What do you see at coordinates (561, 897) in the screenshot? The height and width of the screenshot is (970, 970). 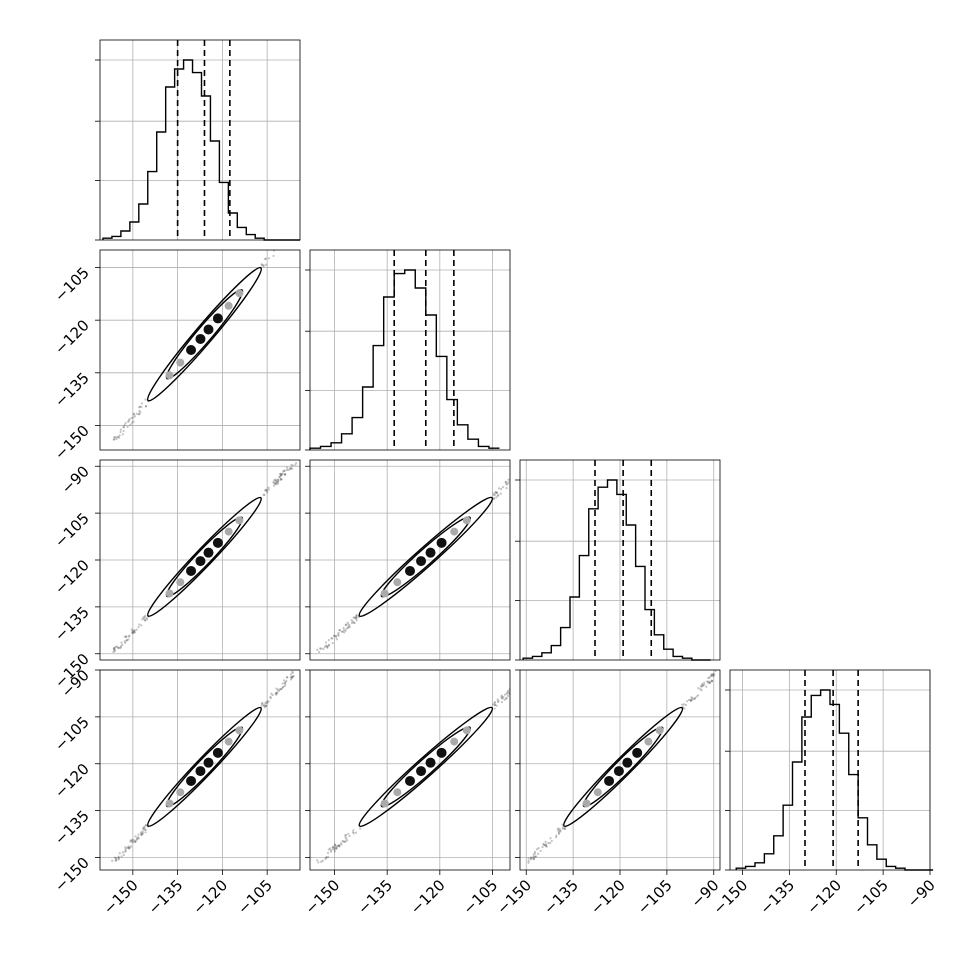 I see `x-tick-label: −135` at bounding box center [561, 897].